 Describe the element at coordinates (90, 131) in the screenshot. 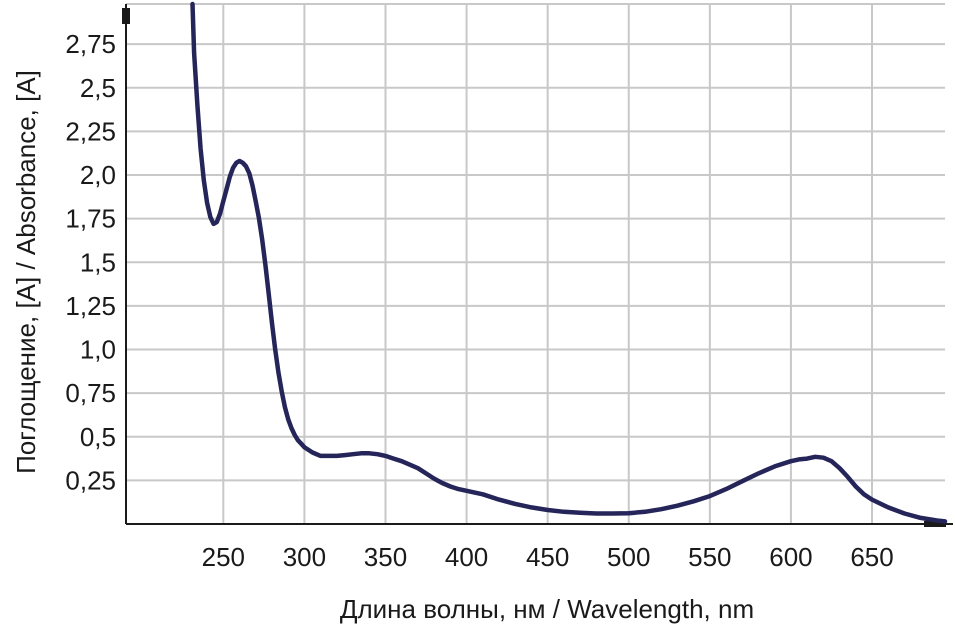

I see `y-tick-label: 2,25` at that location.